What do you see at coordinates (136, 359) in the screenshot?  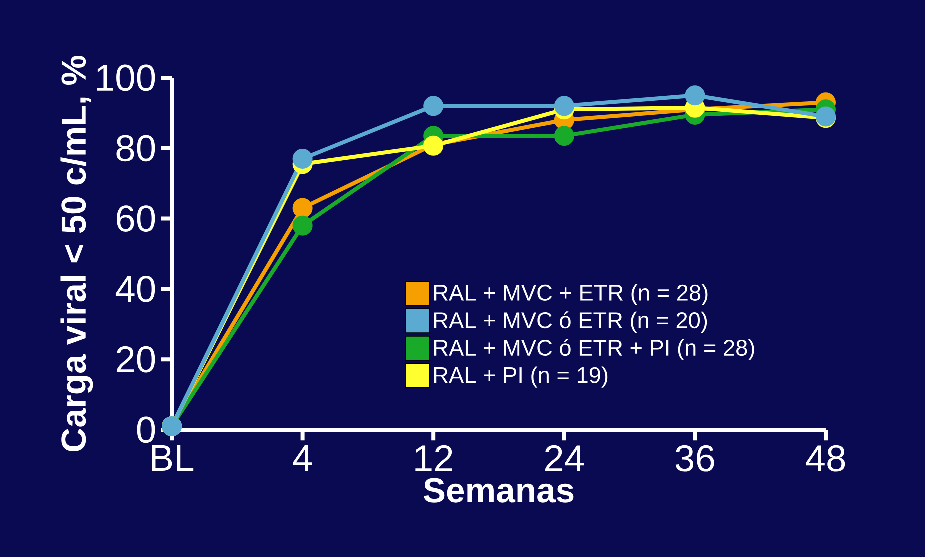 I see `y-tick-label: 20` at bounding box center [136, 359].